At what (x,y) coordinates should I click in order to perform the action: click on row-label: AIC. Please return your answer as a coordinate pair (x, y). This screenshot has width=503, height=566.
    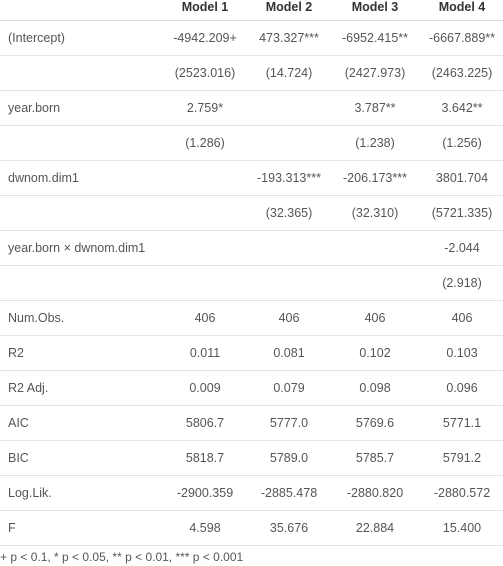
    Looking at the image, I should click on (80, 423).